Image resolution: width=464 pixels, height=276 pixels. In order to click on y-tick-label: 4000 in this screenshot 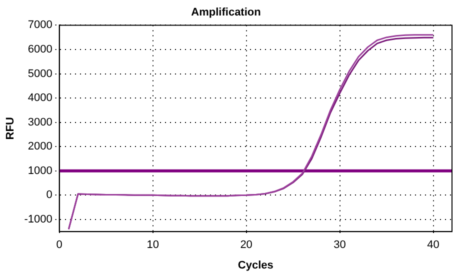, I will do `click(40, 98)`.